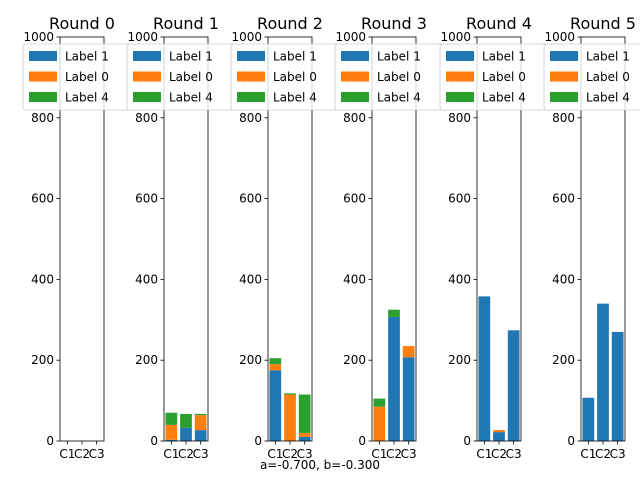  I want to click on ytick-label-1-400: 400, so click(146, 279).